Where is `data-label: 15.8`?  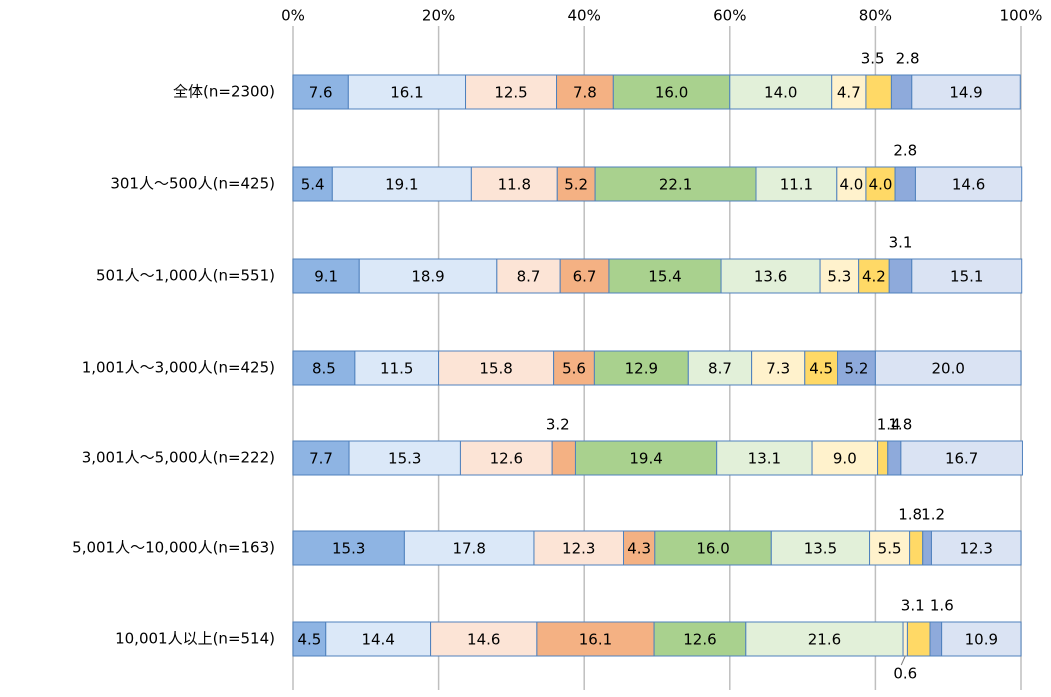
data-label: 15.8 is located at coordinates (495, 369).